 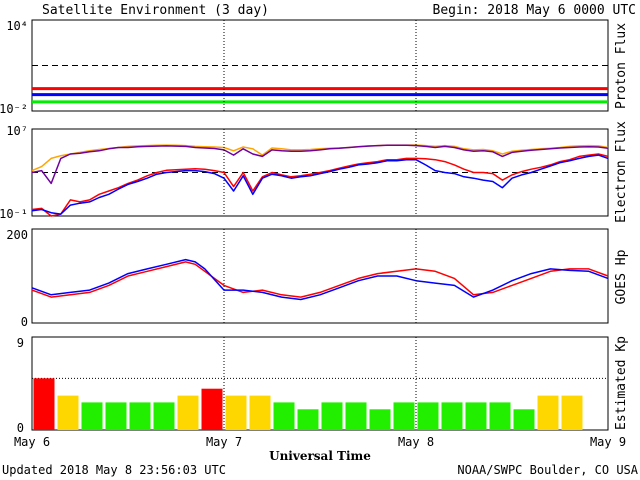 I want to click on electron-series-blue, so click(x=320, y=184).